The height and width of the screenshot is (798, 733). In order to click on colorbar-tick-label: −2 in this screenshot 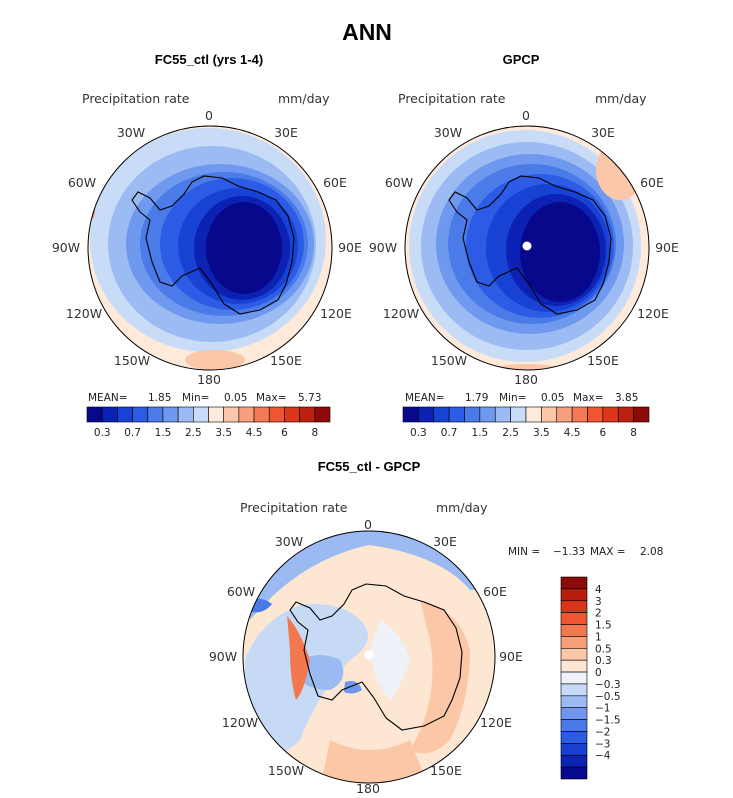, I will do `click(602, 732)`.